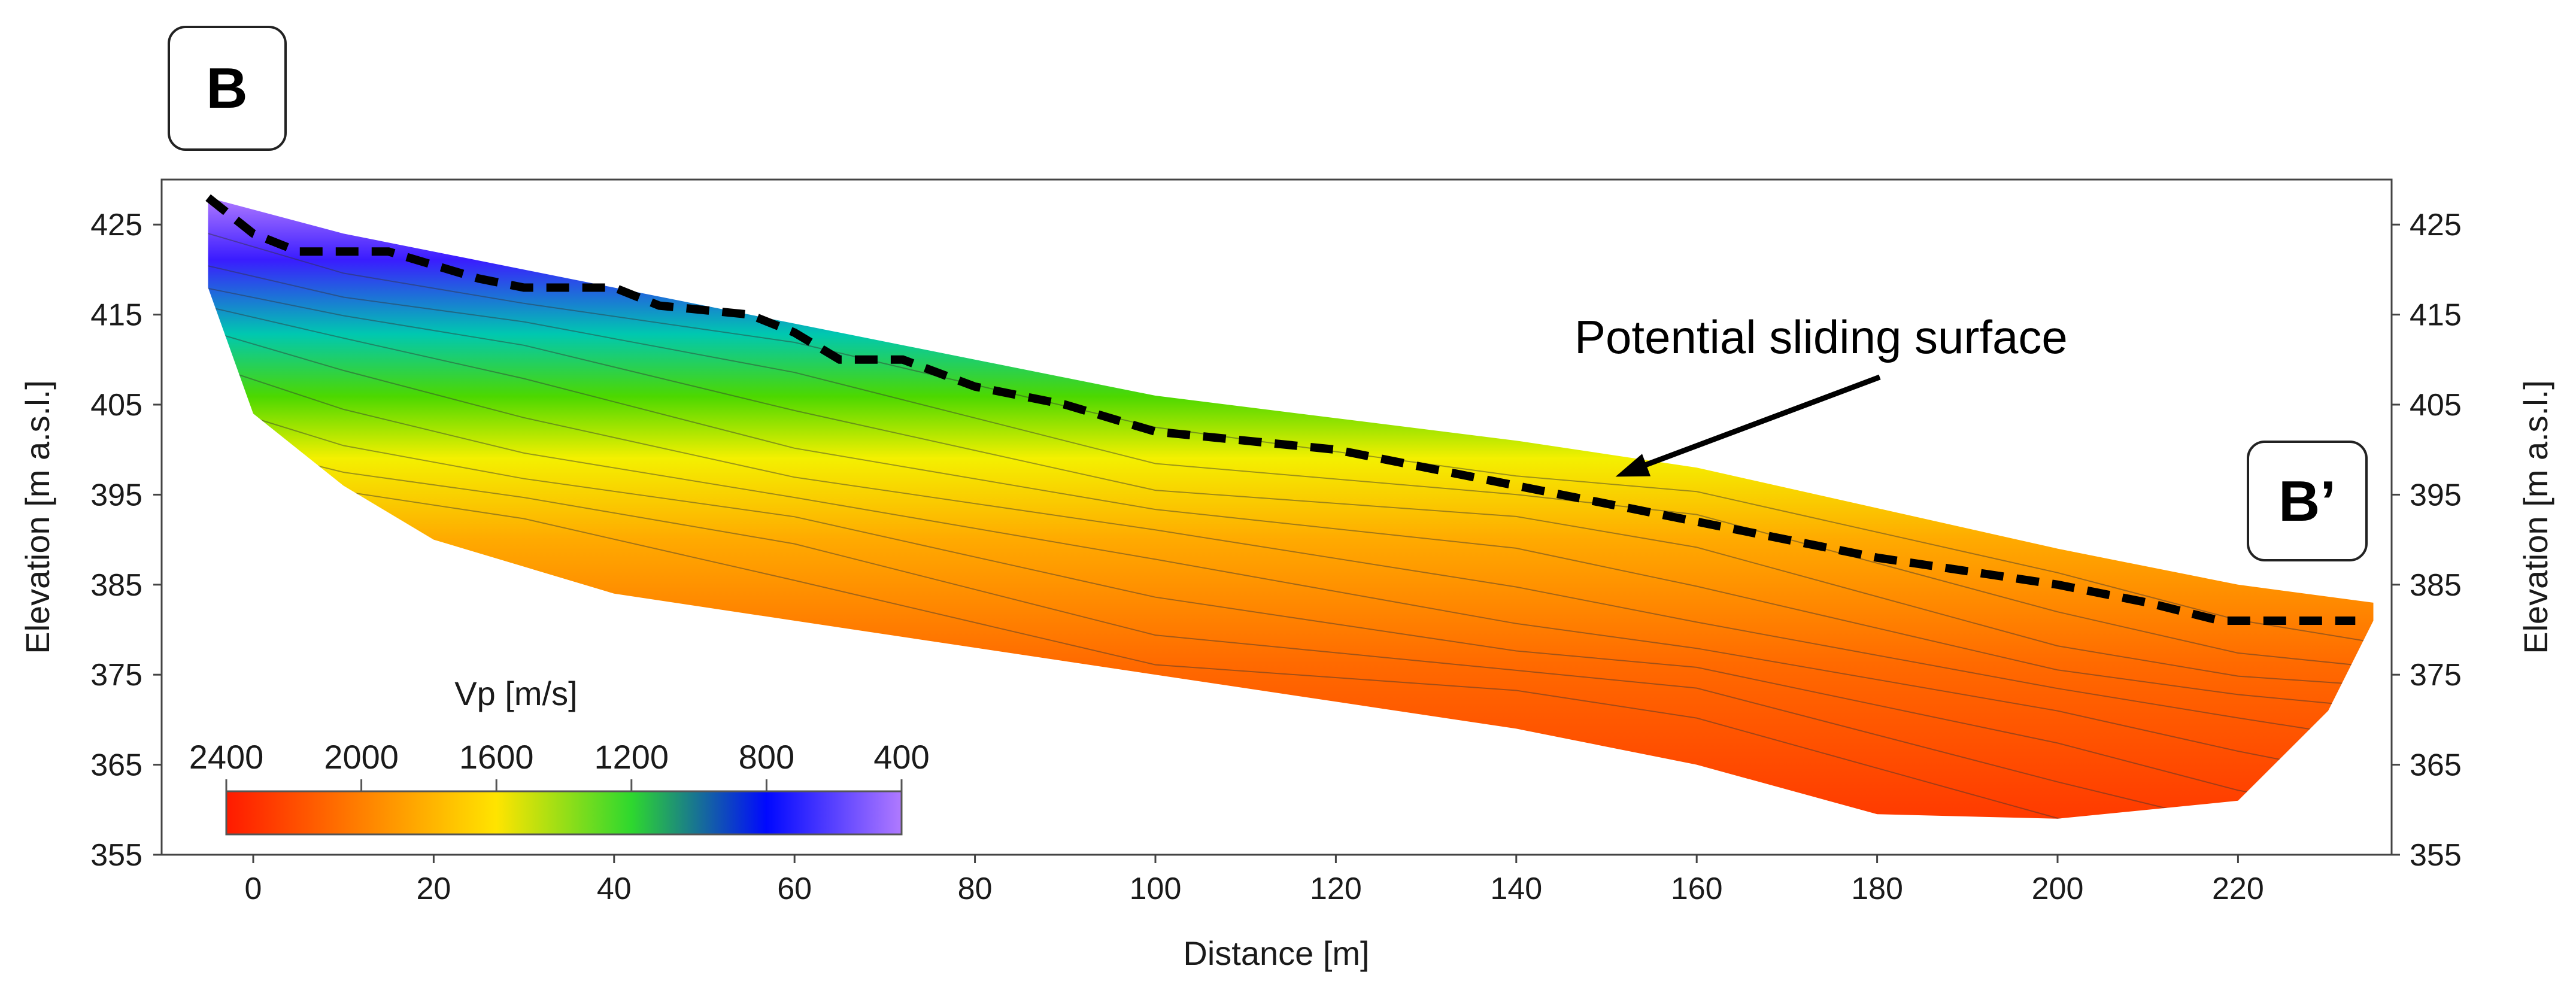  What do you see at coordinates (1516, 888) in the screenshot?
I see `x-tick-label: 140` at bounding box center [1516, 888].